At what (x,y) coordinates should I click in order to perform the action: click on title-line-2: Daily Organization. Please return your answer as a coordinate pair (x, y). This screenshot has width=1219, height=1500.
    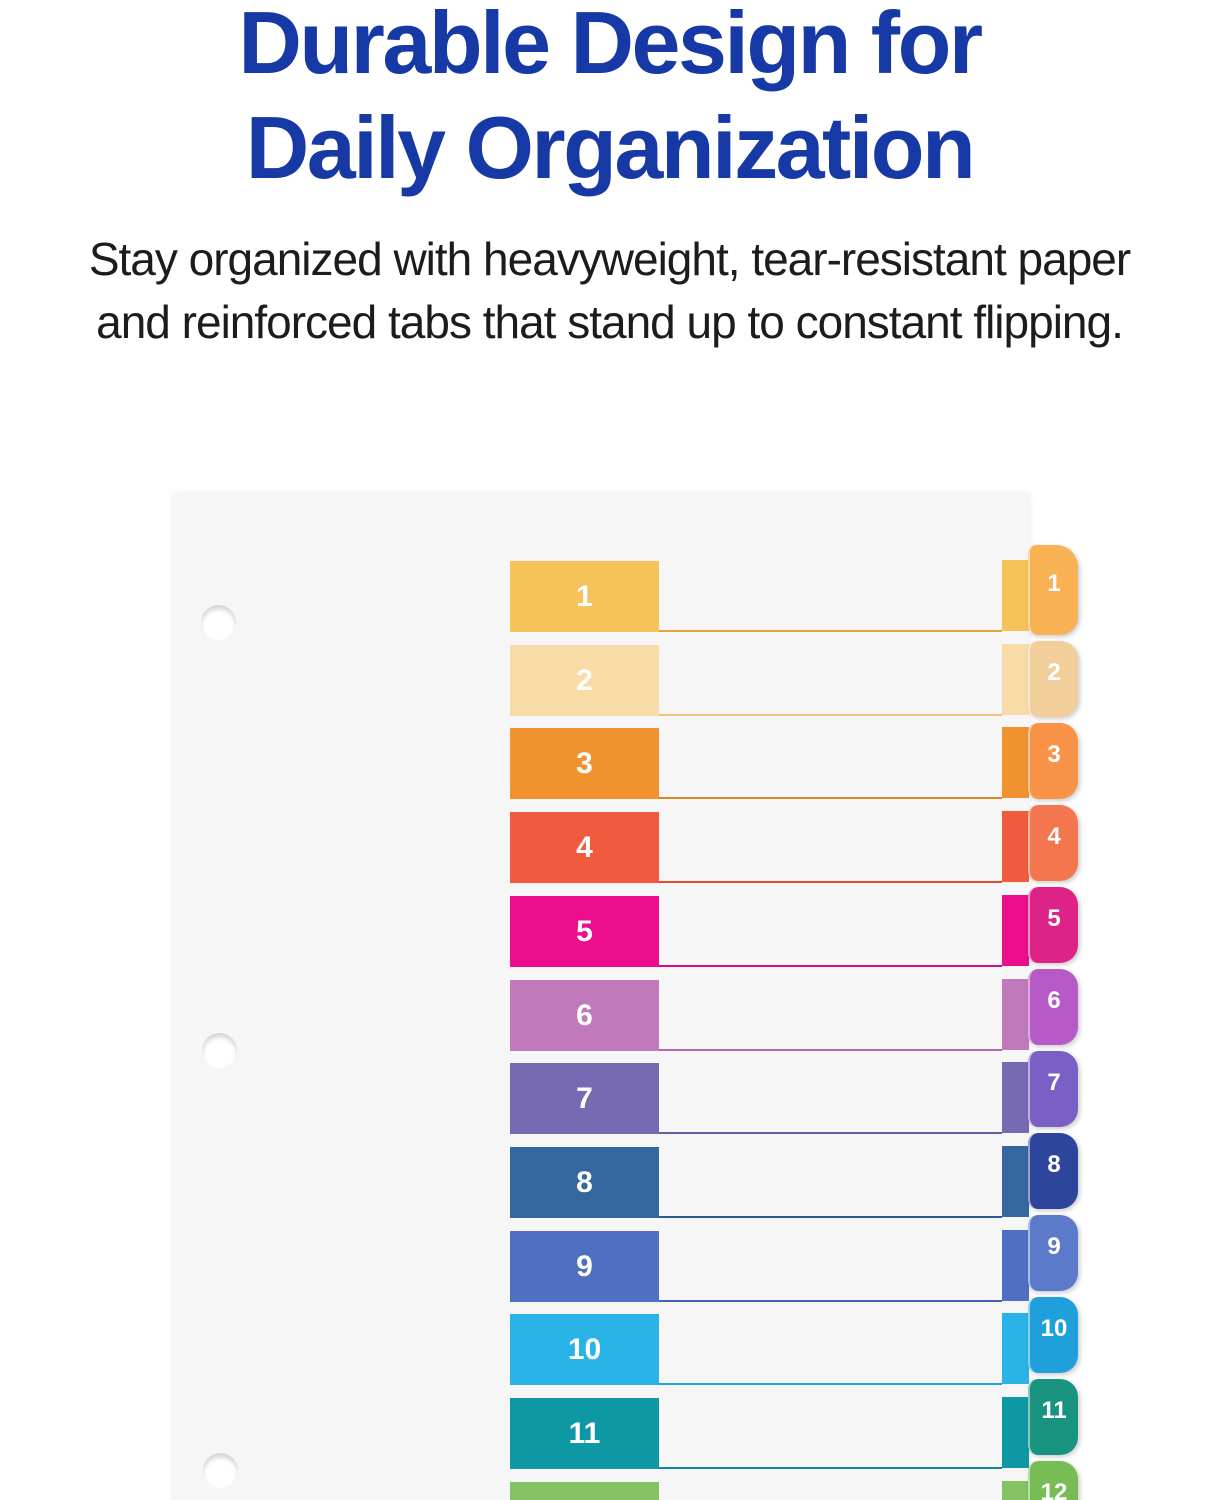
    Looking at the image, I should click on (610, 147).